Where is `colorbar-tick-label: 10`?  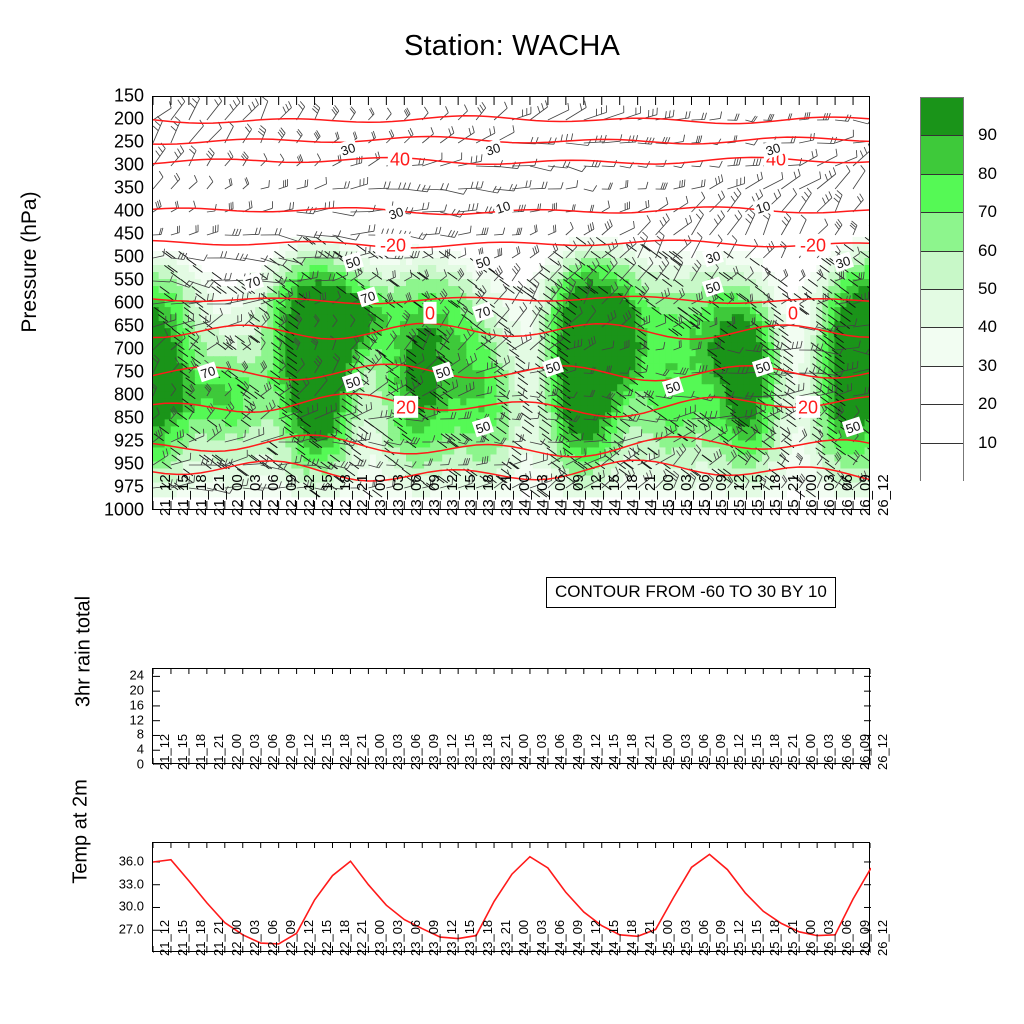
colorbar-tick-label: 10 is located at coordinates (987, 442).